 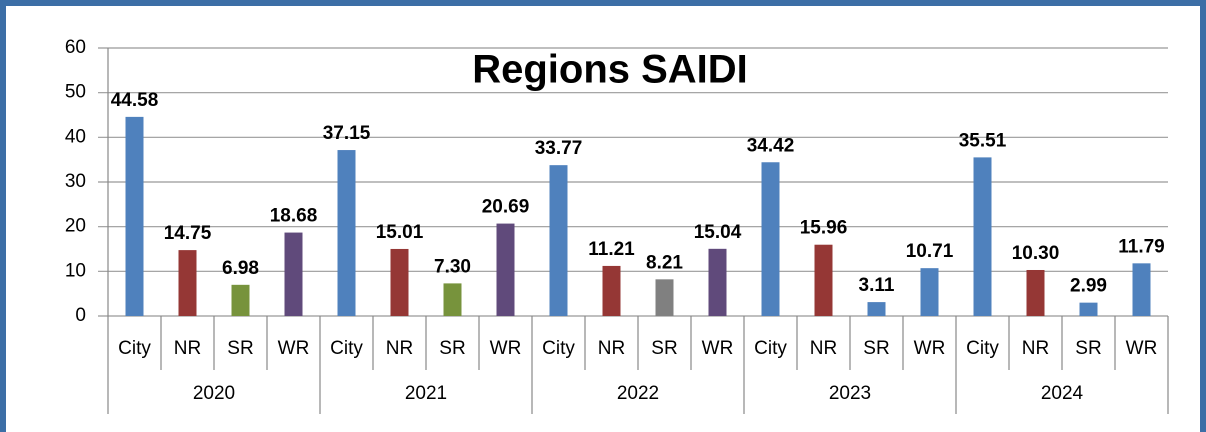 What do you see at coordinates (400, 232) in the screenshot?
I see `data-label: 15.01` at bounding box center [400, 232].